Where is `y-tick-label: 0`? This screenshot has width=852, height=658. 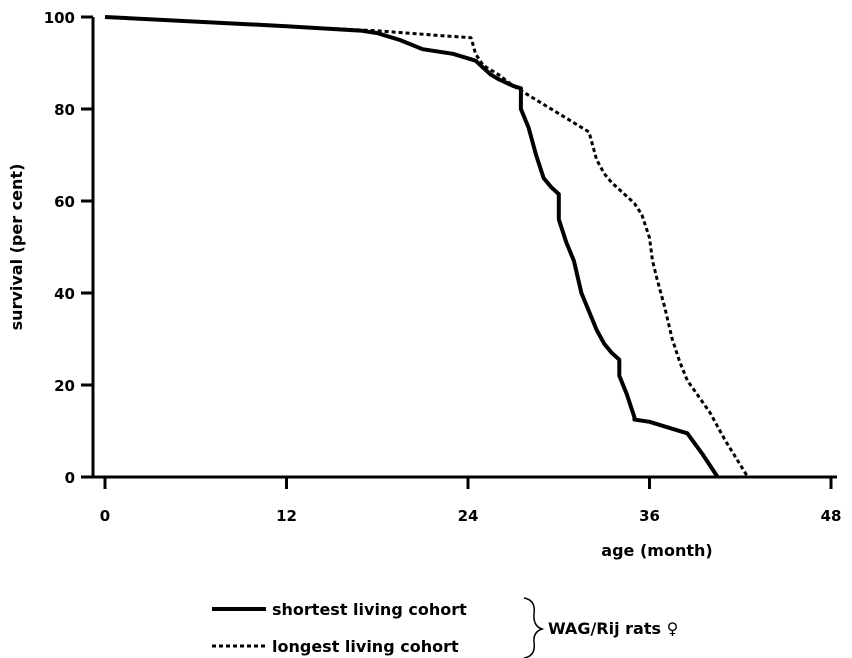 y-tick-label: 0 is located at coordinates (70, 478).